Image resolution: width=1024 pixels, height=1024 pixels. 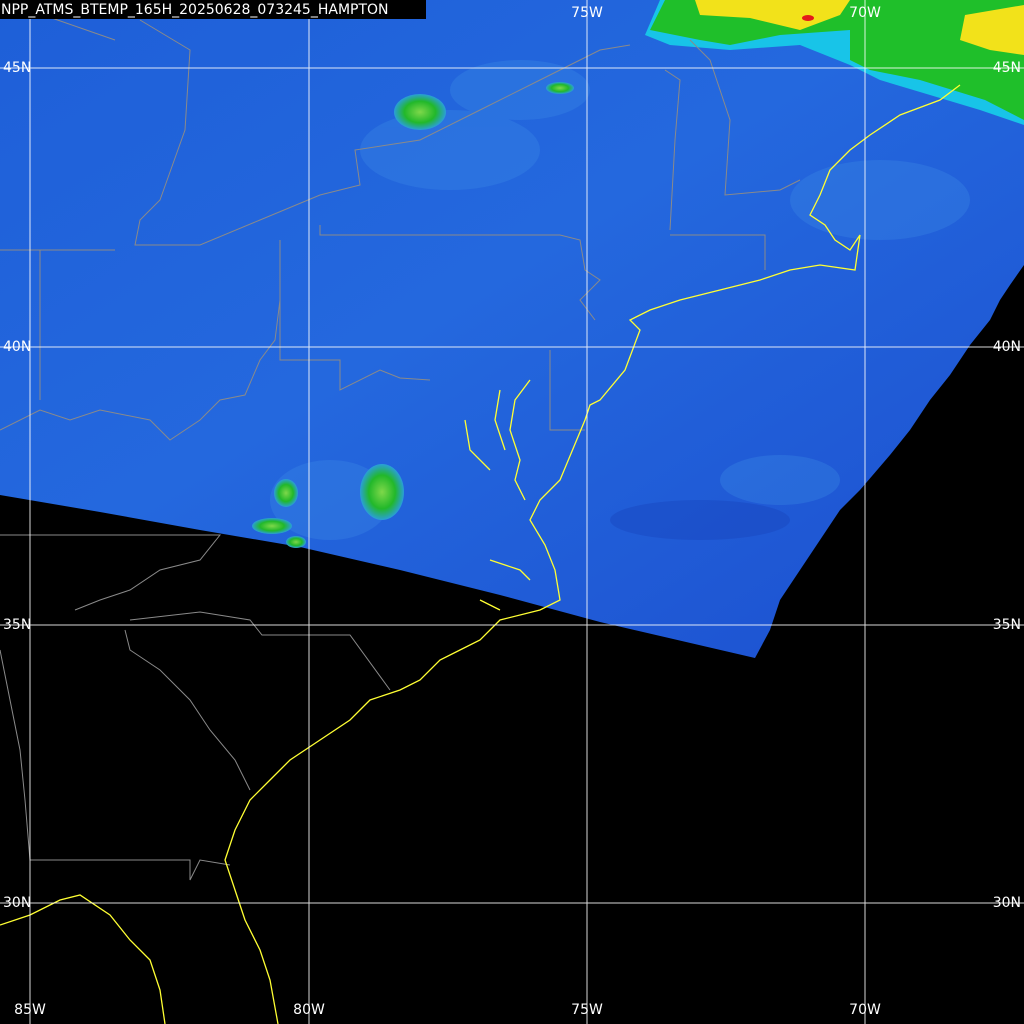 I want to click on precip-blobs, so click(x=413, y=315).